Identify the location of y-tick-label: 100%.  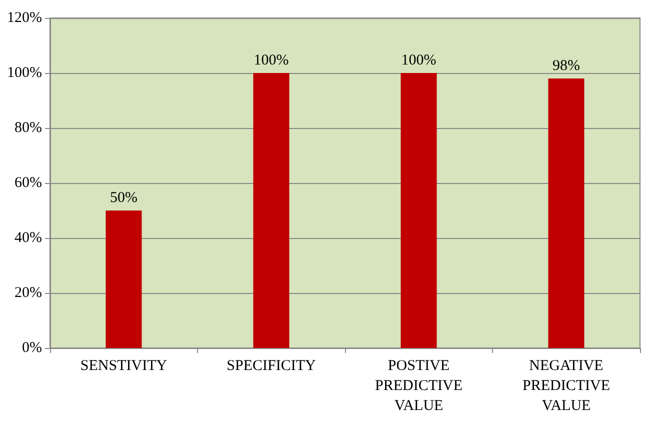
(24, 73).